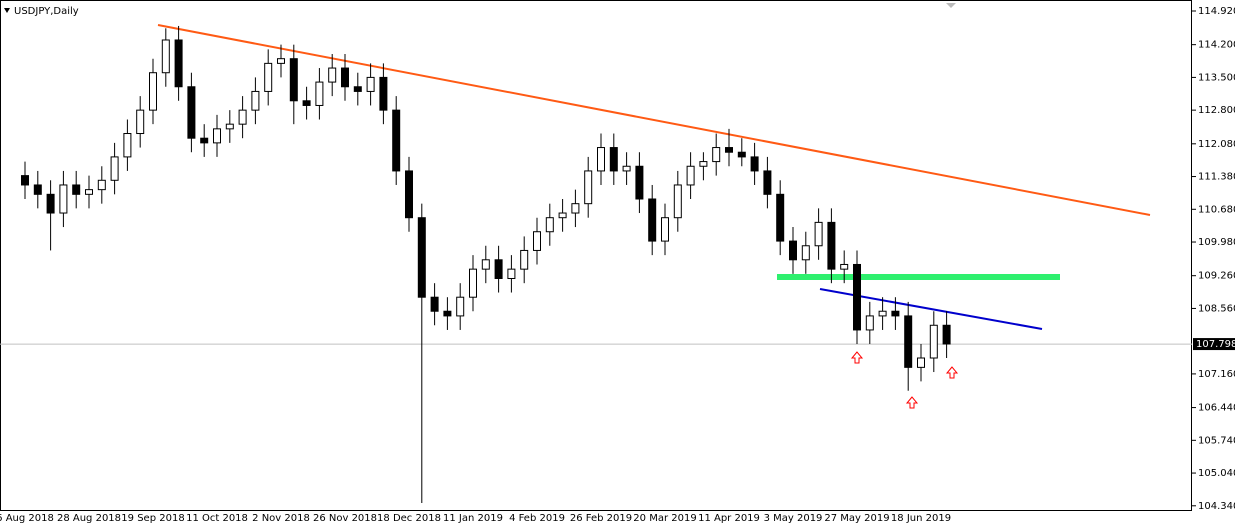  What do you see at coordinates (1216, 11) in the screenshot?
I see `y-tick-label: 114.920` at bounding box center [1216, 11].